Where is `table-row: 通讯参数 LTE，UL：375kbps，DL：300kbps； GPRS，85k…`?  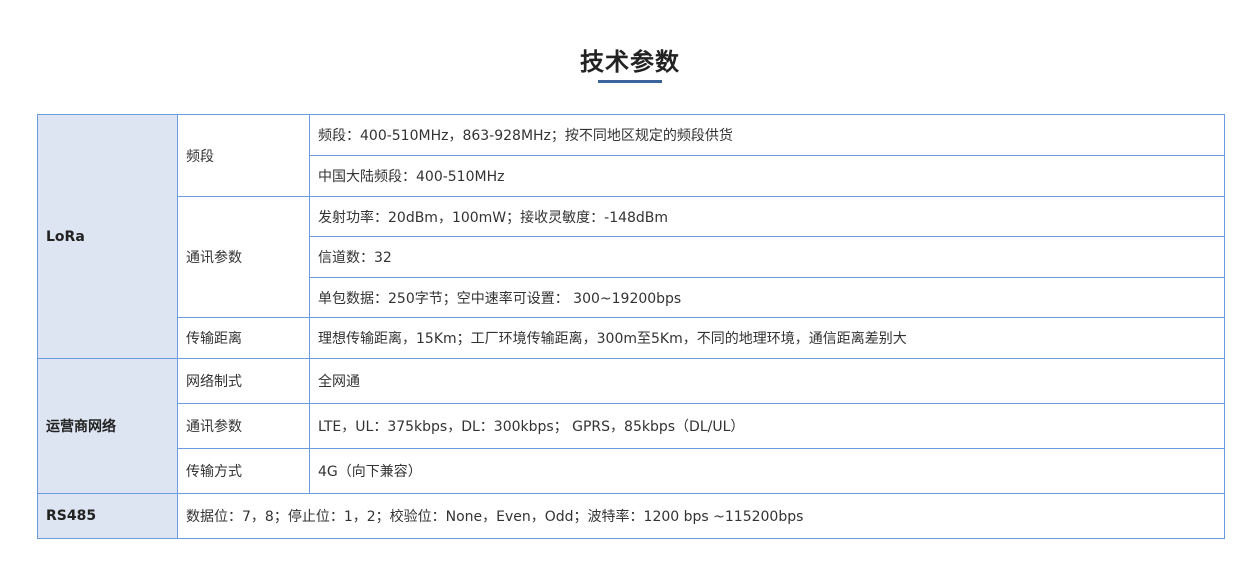
table-row: 通讯参数 LTE，UL：375kbps，DL：300kbps； GPRS，85k… is located at coordinates (631, 426).